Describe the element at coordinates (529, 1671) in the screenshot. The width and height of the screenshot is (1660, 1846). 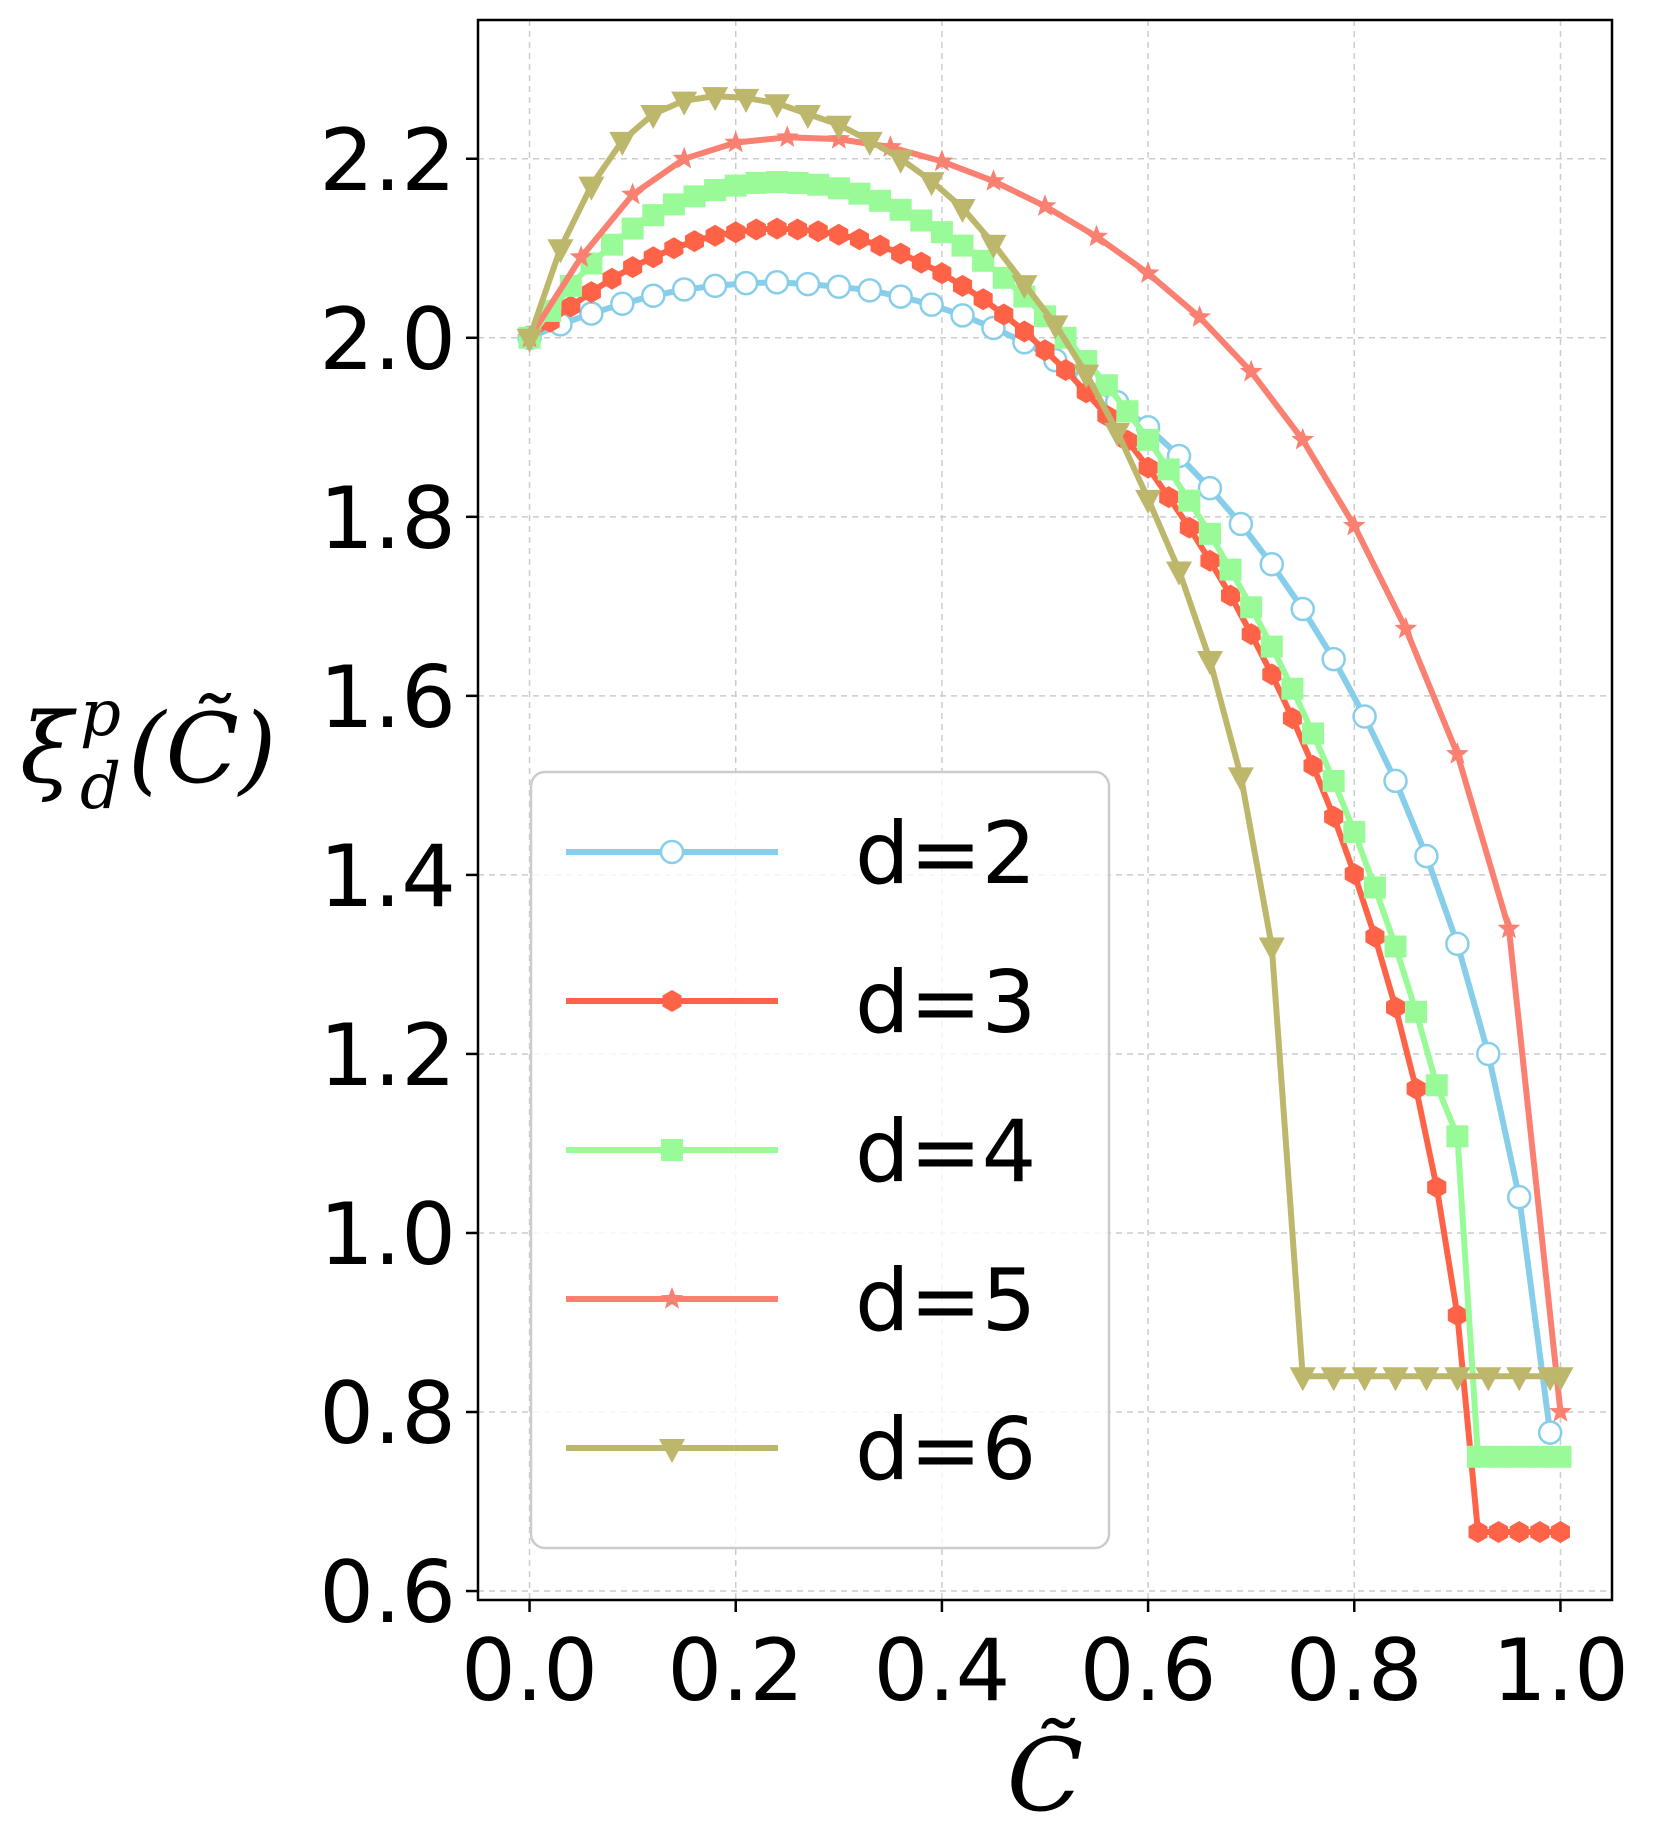
I see `x-tick-label: 0.0` at that location.